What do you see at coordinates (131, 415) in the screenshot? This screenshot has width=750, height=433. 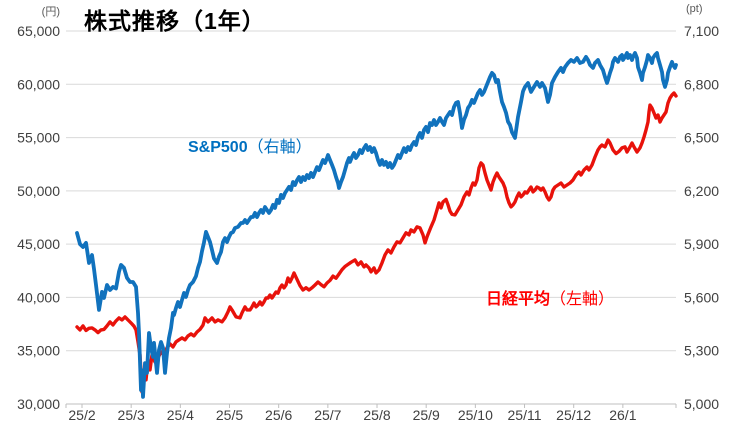 I see `x-axis-tick-label: 25/3` at bounding box center [131, 415].